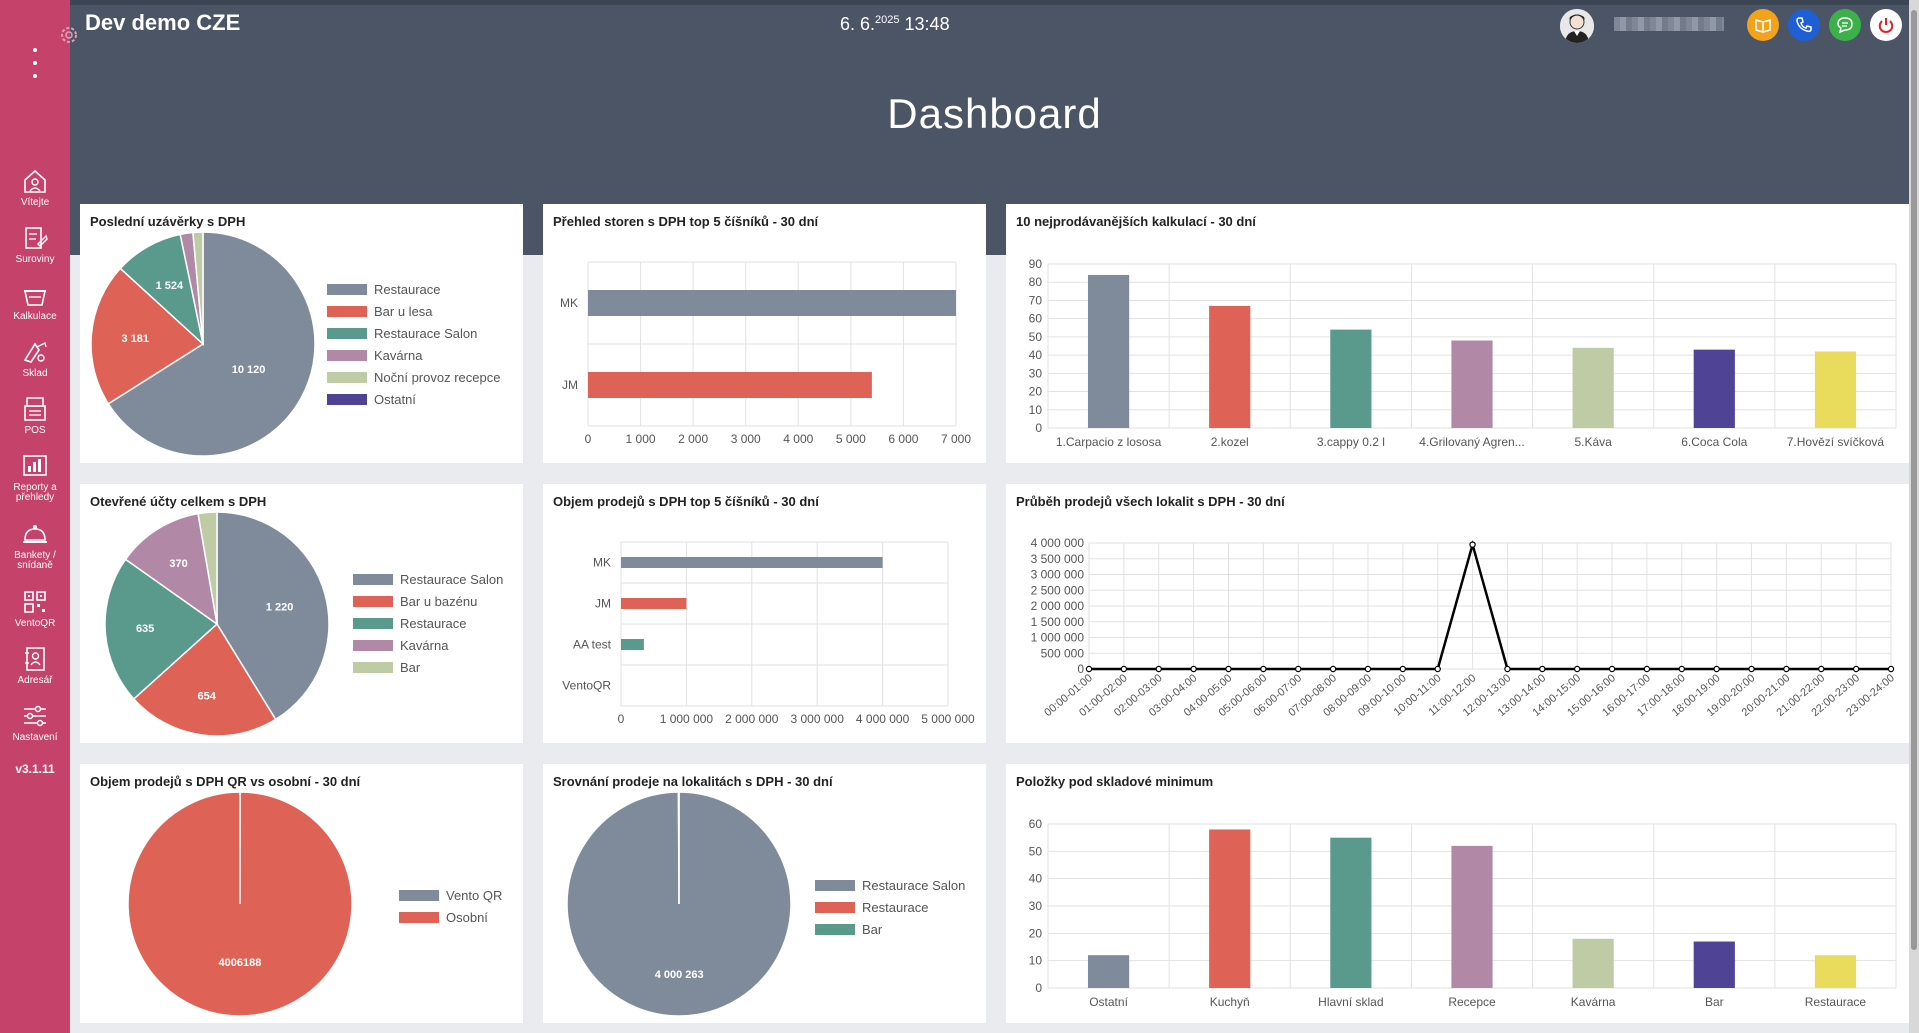 This screenshot has height=1033, width=1919. What do you see at coordinates (1472, 1002) in the screenshot?
I see `x-tick-label: Recepce` at bounding box center [1472, 1002].